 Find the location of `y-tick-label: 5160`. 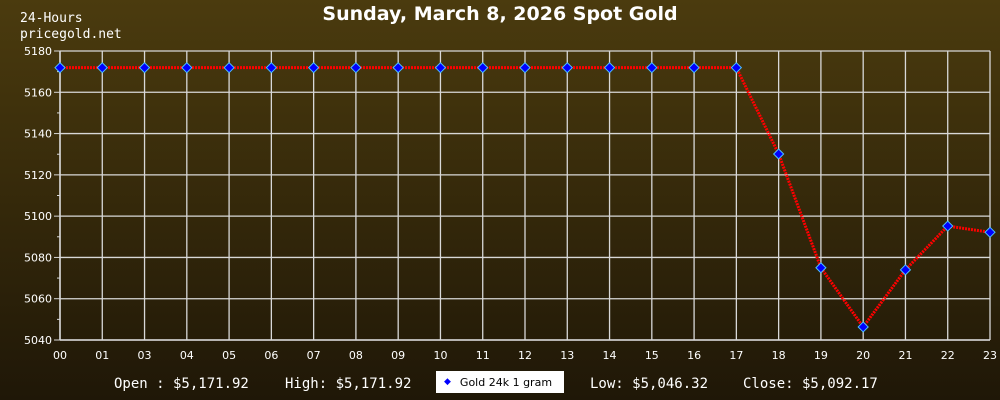

y-tick-label: 5160 is located at coordinates (38, 92).